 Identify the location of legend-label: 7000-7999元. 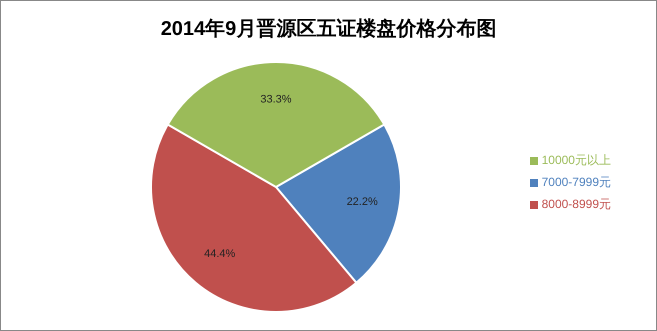
(576, 182).